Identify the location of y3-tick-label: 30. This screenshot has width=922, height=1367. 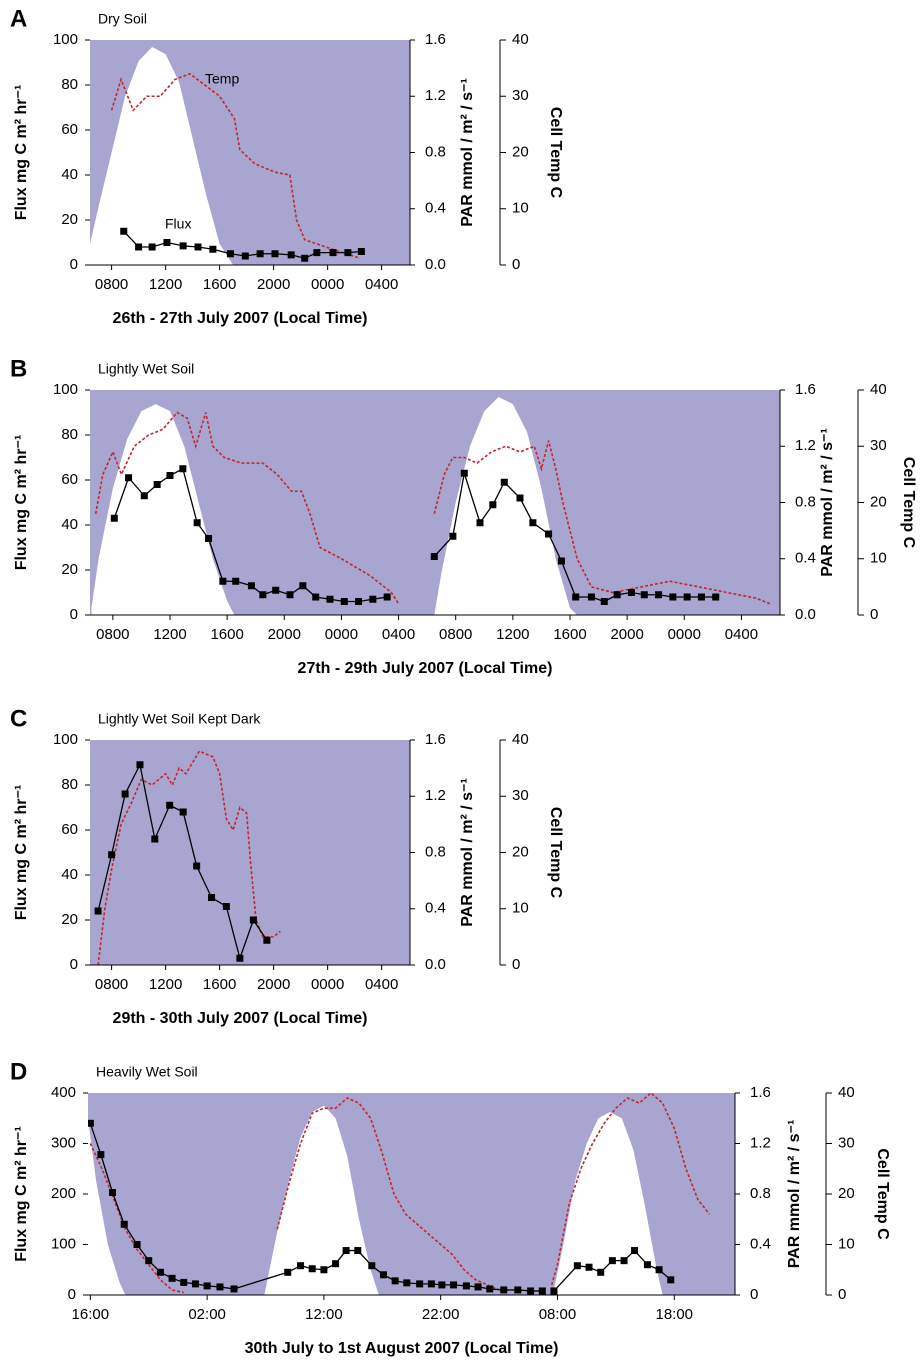
(520, 795).